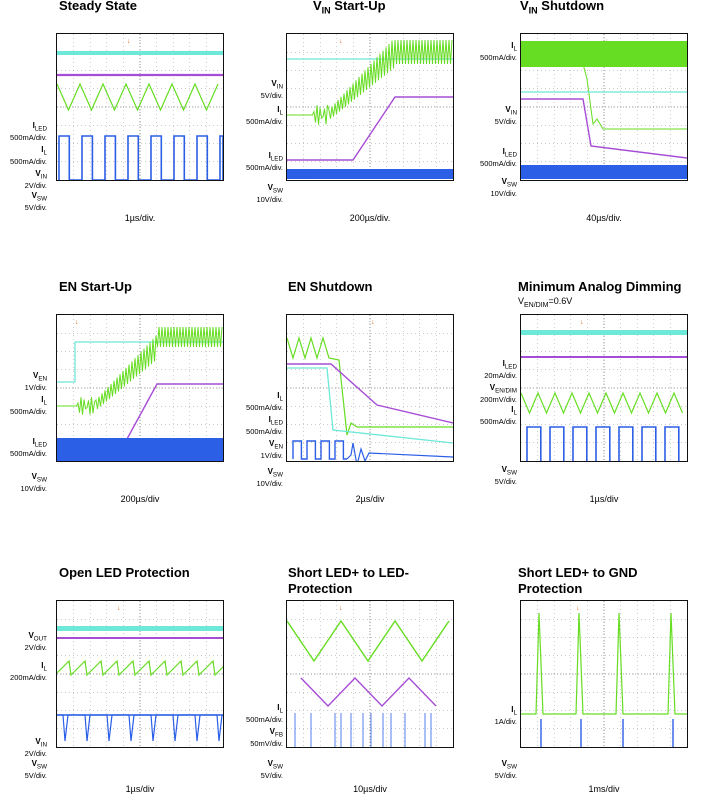 This screenshot has height=800, width=707. What do you see at coordinates (600, 286) in the screenshot?
I see `chart-title-min-analog-dimming: Minimum Analog Dimming` at bounding box center [600, 286].